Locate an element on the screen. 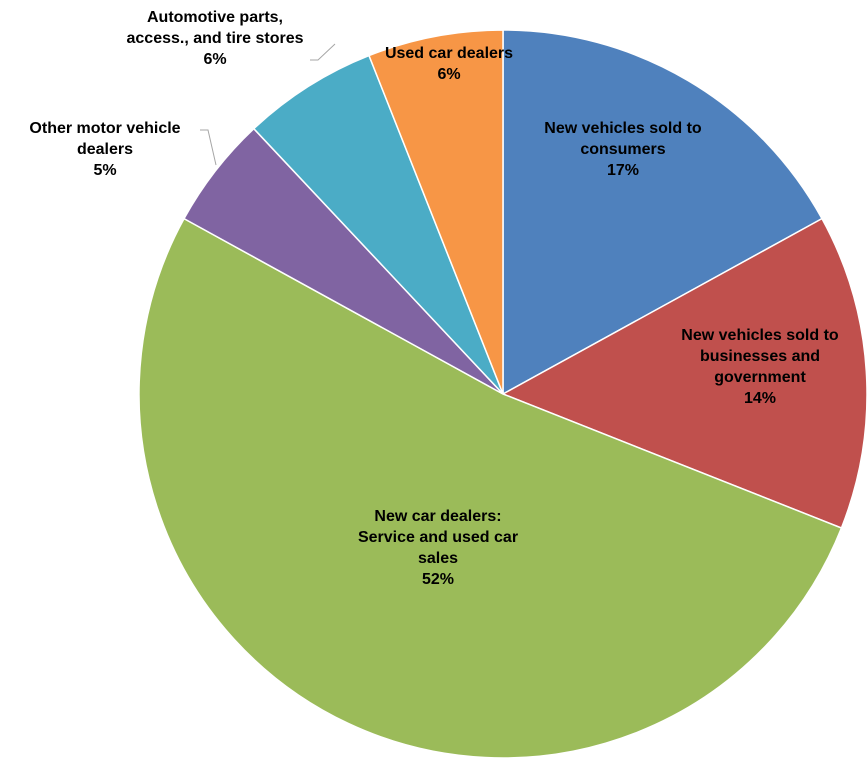  slice-label-1: New vehicles sold to consumers 17% is located at coordinates (623, 149).